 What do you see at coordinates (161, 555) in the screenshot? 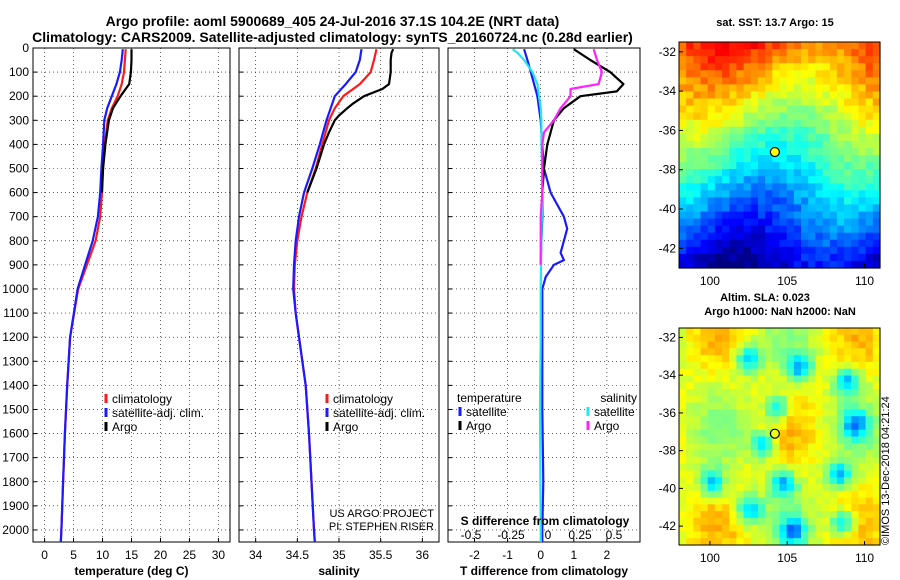
I see `x-tick-label: 20` at bounding box center [161, 555].